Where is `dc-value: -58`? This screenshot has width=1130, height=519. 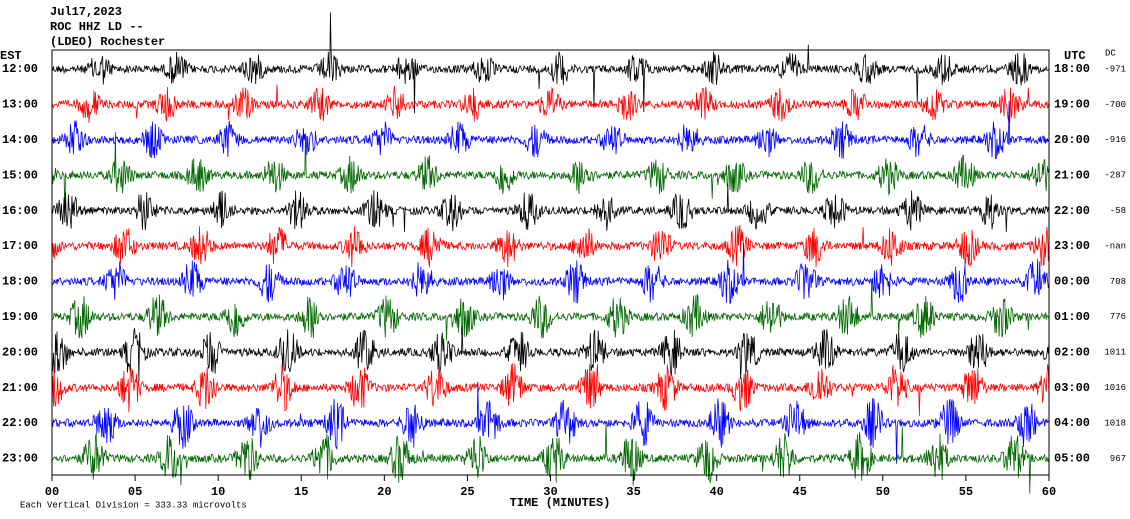 dc-value: -58 is located at coordinates (1118, 211).